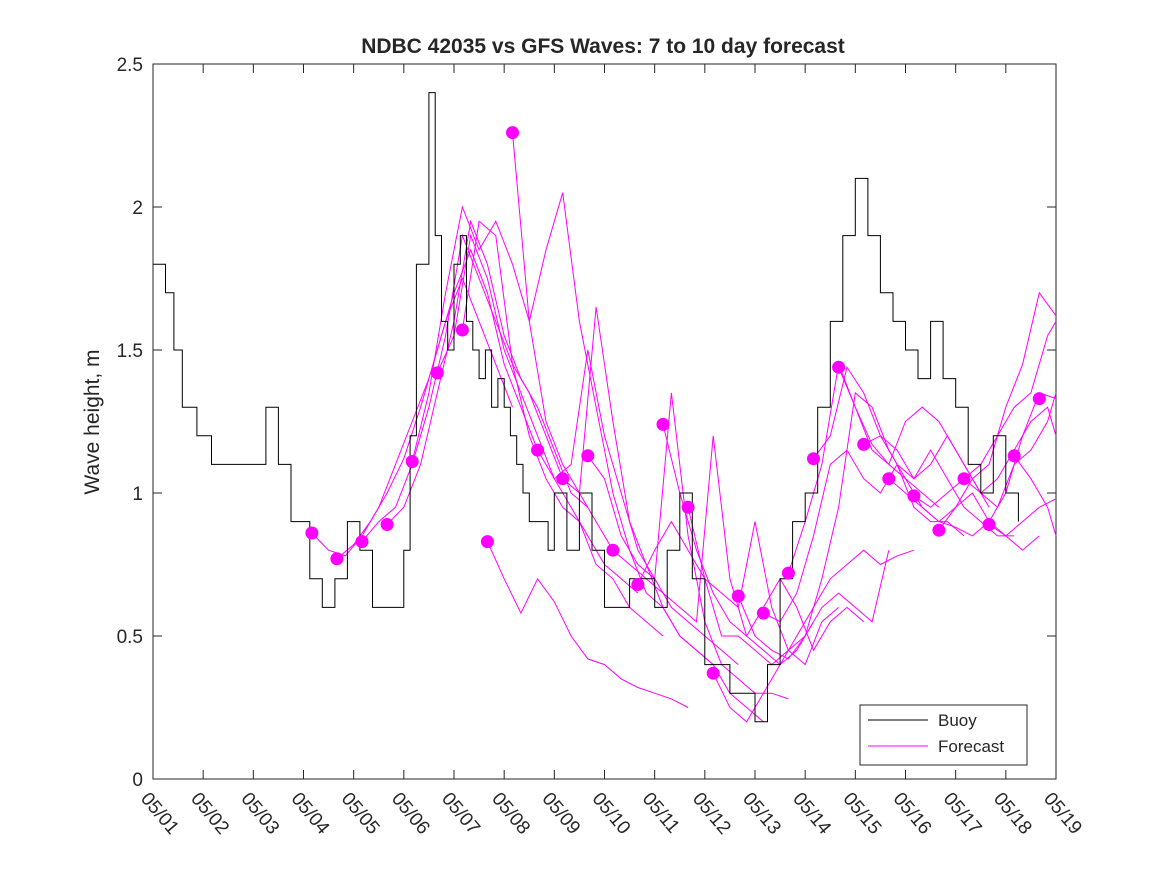  I want to click on y-tick-label: 2.5, so click(130, 65).